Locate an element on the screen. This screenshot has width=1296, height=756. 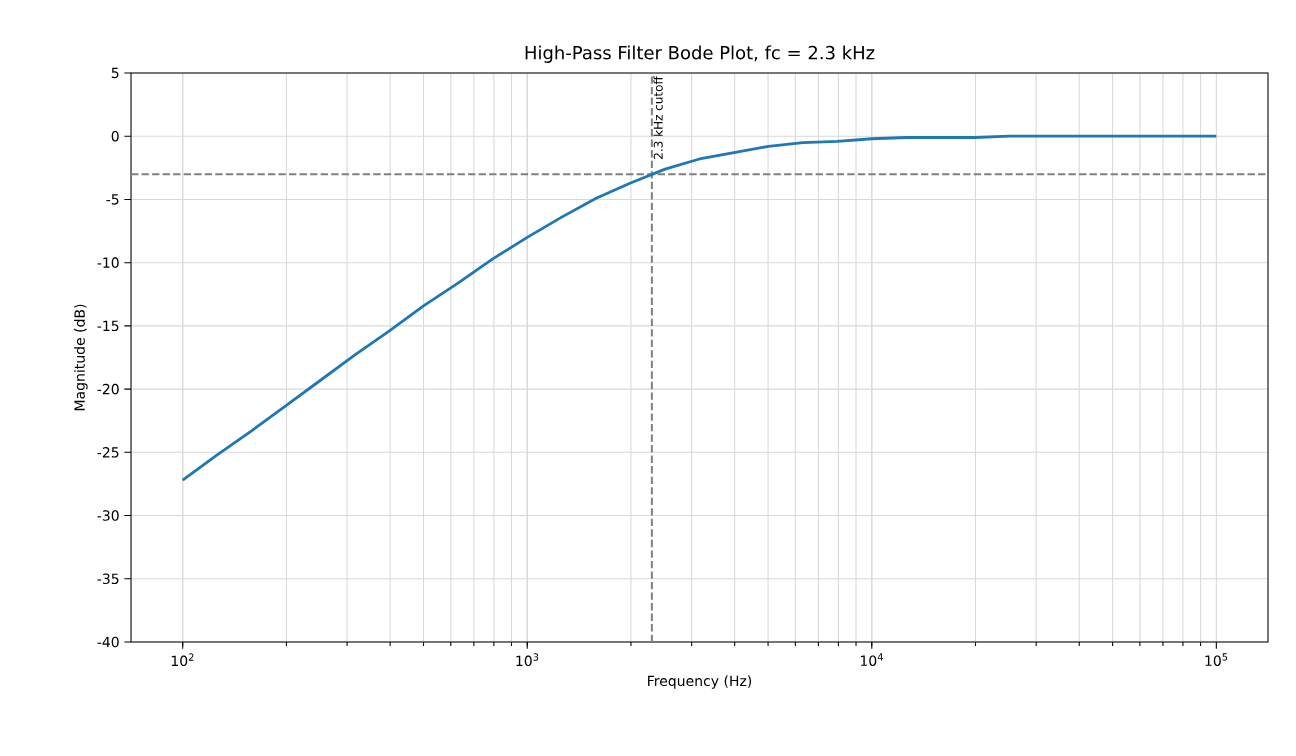
x-tick-label: 10$^{5}$ is located at coordinates (1216, 659).